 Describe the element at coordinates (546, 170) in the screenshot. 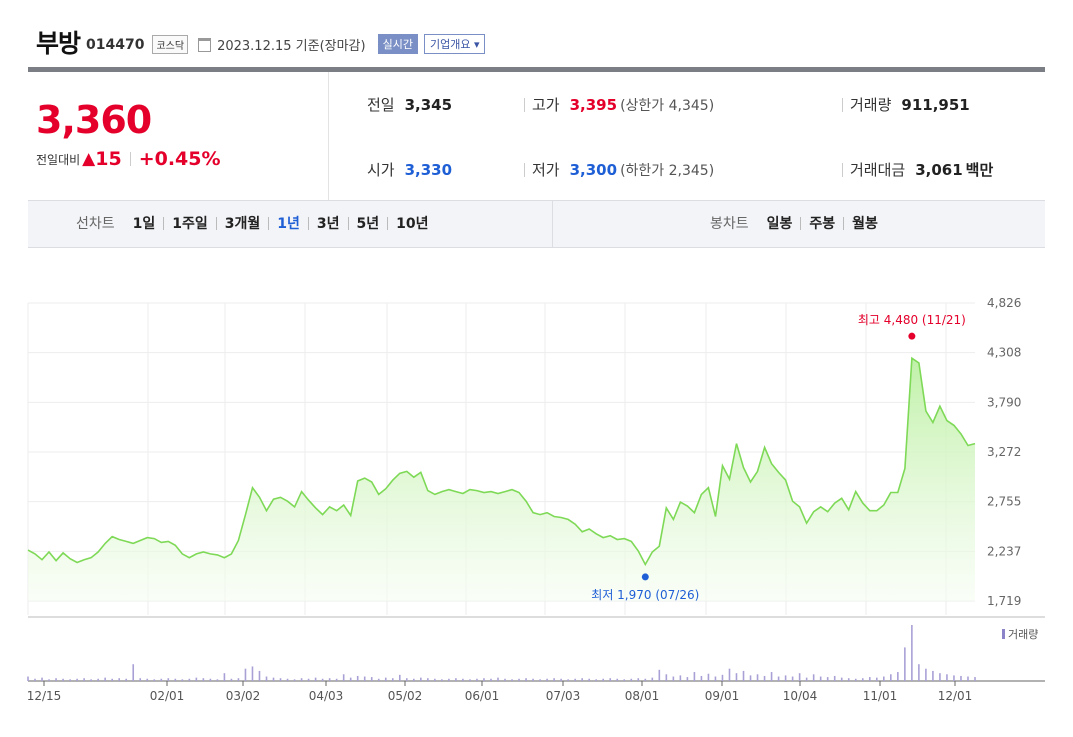

I see `stat-low-label: 저가` at that location.